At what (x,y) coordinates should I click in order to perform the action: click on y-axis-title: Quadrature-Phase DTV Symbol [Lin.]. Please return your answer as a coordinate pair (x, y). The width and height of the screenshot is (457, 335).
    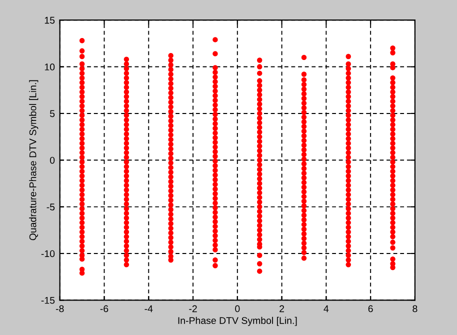
    Looking at the image, I should click on (33, 160).